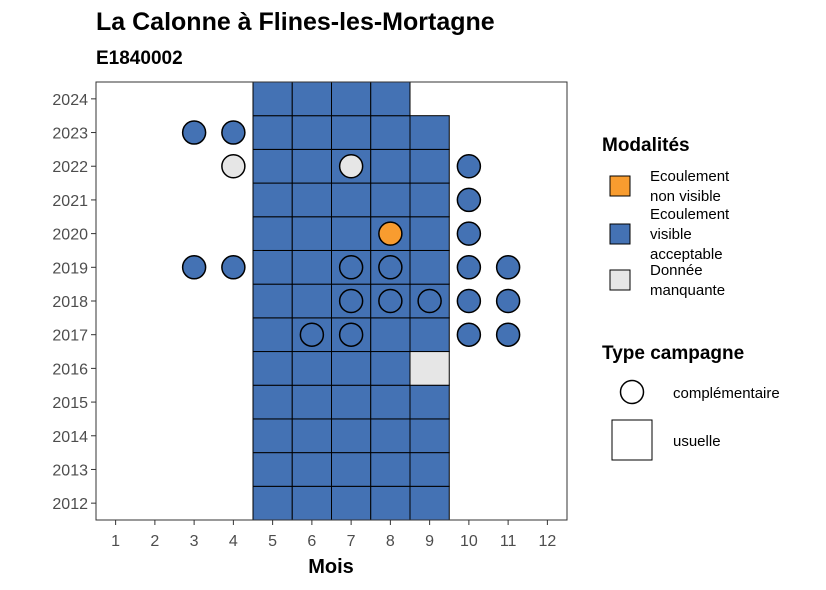 The image size is (826, 590). What do you see at coordinates (331, 567) in the screenshot?
I see `x-axis-title: Mois` at bounding box center [331, 567].